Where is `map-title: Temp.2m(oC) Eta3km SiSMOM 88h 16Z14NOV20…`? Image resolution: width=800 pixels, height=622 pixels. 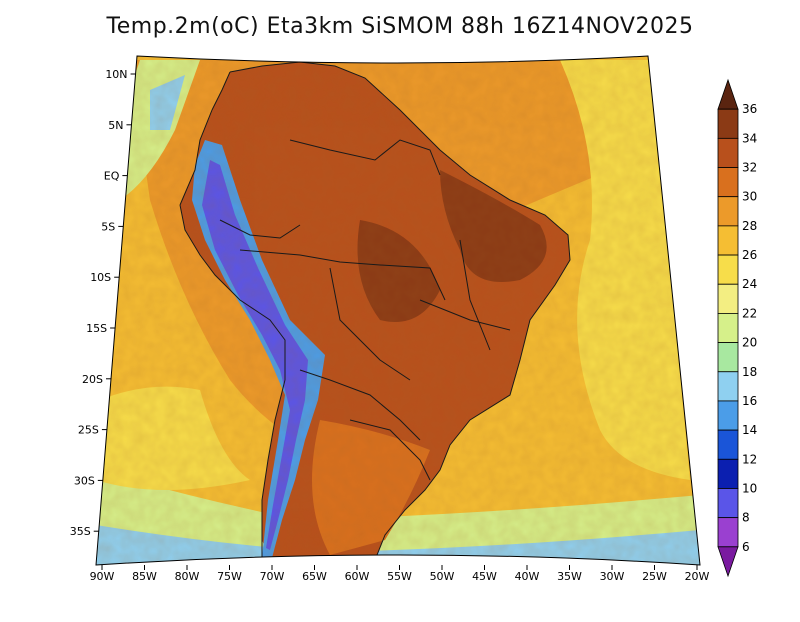 map-title: Temp.2m(oC) Eta3km SiSMOM 88h 16Z14NOV20… is located at coordinates (400, 26).